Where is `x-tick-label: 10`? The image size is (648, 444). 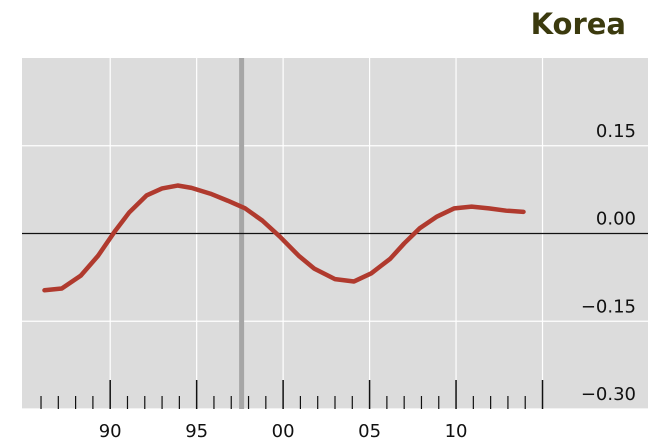
x-tick-label: 10 is located at coordinates (456, 431).